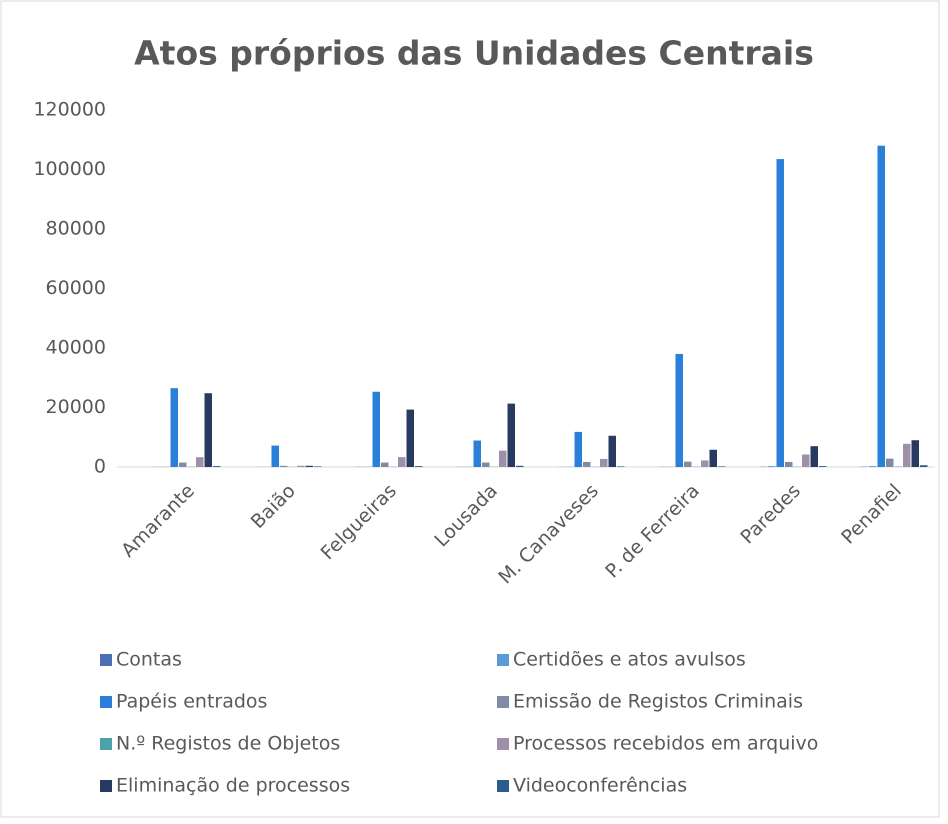 The height and width of the screenshot is (824, 948). I want to click on chart-title: Atos próprios das Unidades Centrais, so click(474, 53).